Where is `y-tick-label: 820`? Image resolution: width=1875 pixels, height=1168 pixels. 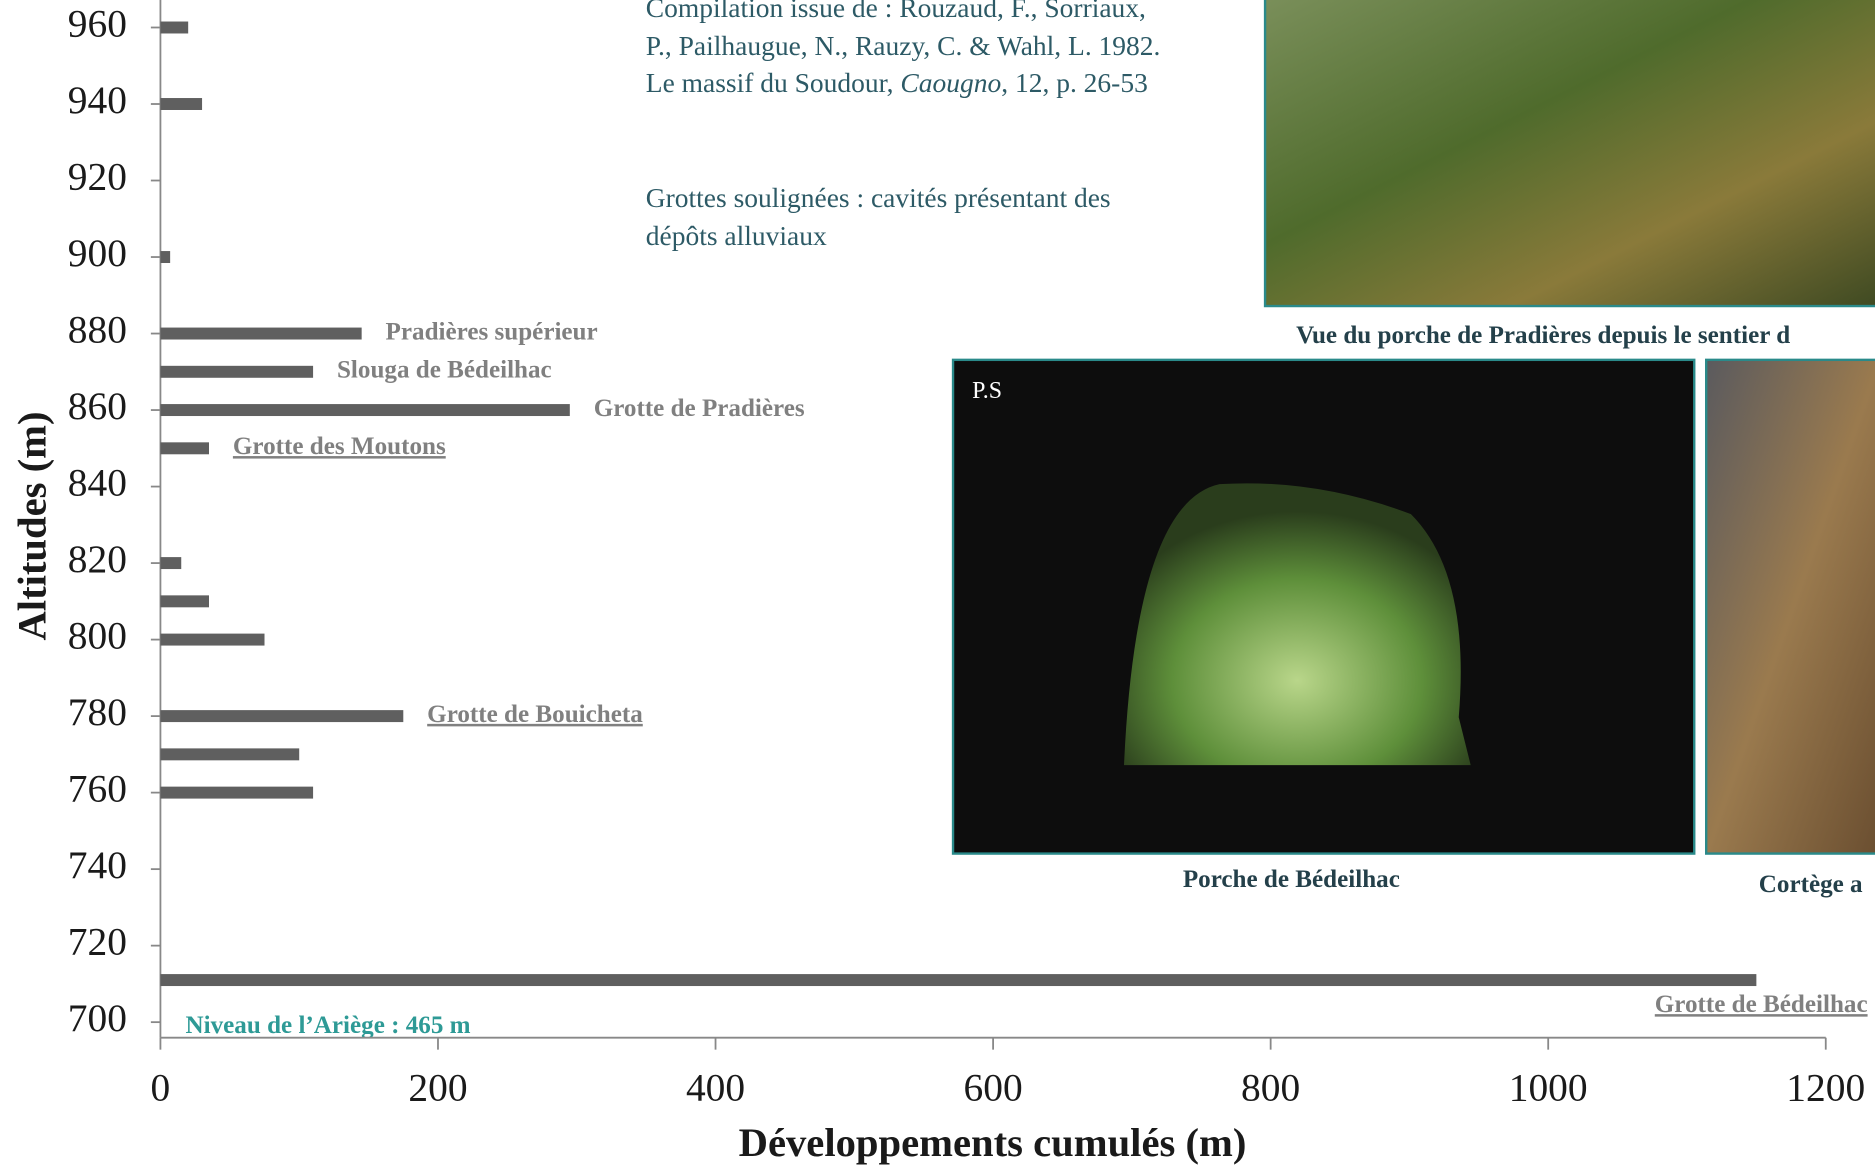 y-tick-label: 820 is located at coordinates (97, 559).